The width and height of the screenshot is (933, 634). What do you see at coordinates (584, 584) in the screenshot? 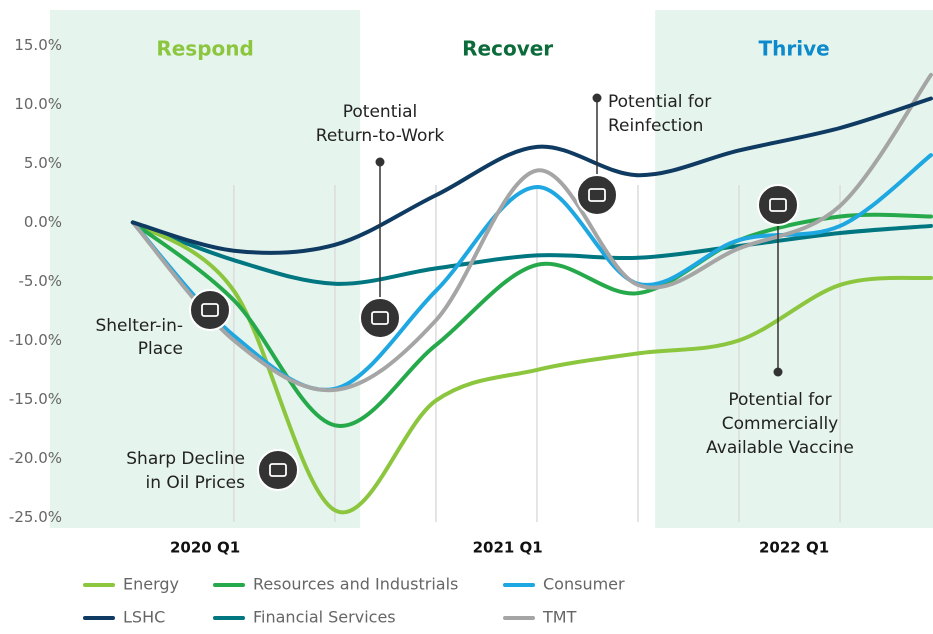
I see `legend-label: Consumer` at bounding box center [584, 584].